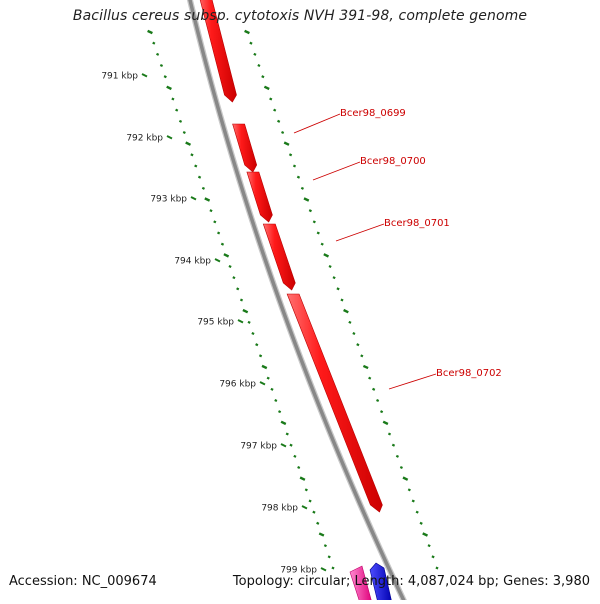 This screenshot has height=604, width=600. What do you see at coordinates (237, 385) in the screenshot?
I see `tick-label: 796 kbp` at bounding box center [237, 385].